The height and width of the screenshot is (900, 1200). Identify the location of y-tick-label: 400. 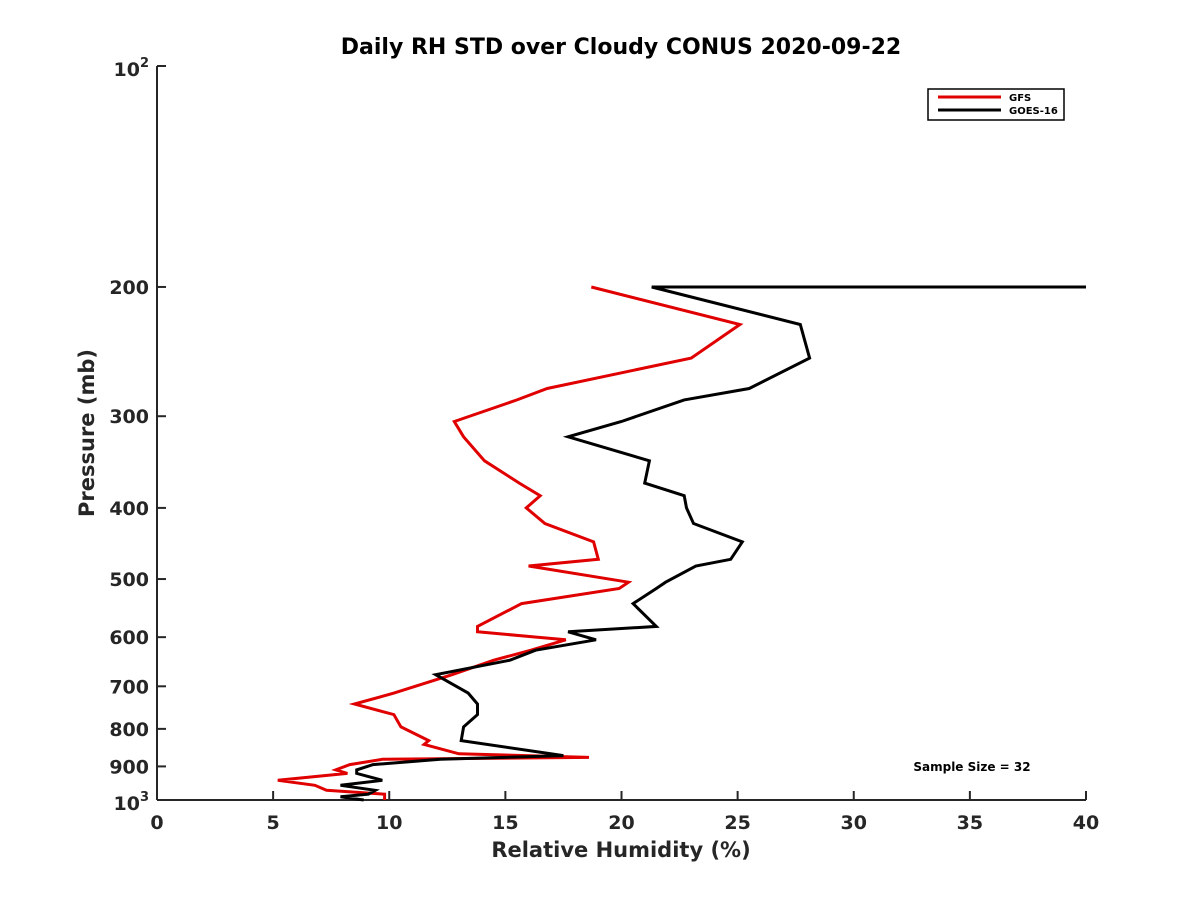
(129, 509).